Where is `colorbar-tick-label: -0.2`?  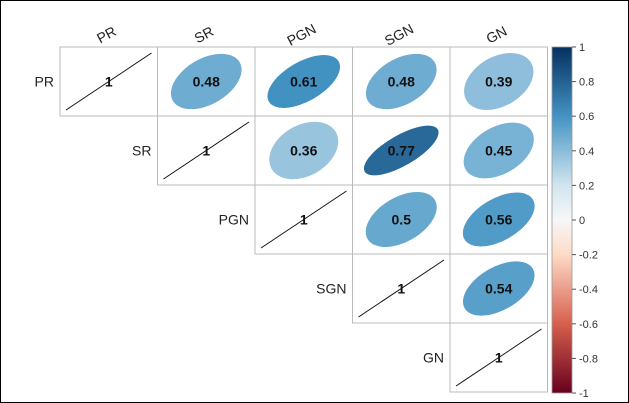
colorbar-tick-label: -0.2 is located at coordinates (588, 256).